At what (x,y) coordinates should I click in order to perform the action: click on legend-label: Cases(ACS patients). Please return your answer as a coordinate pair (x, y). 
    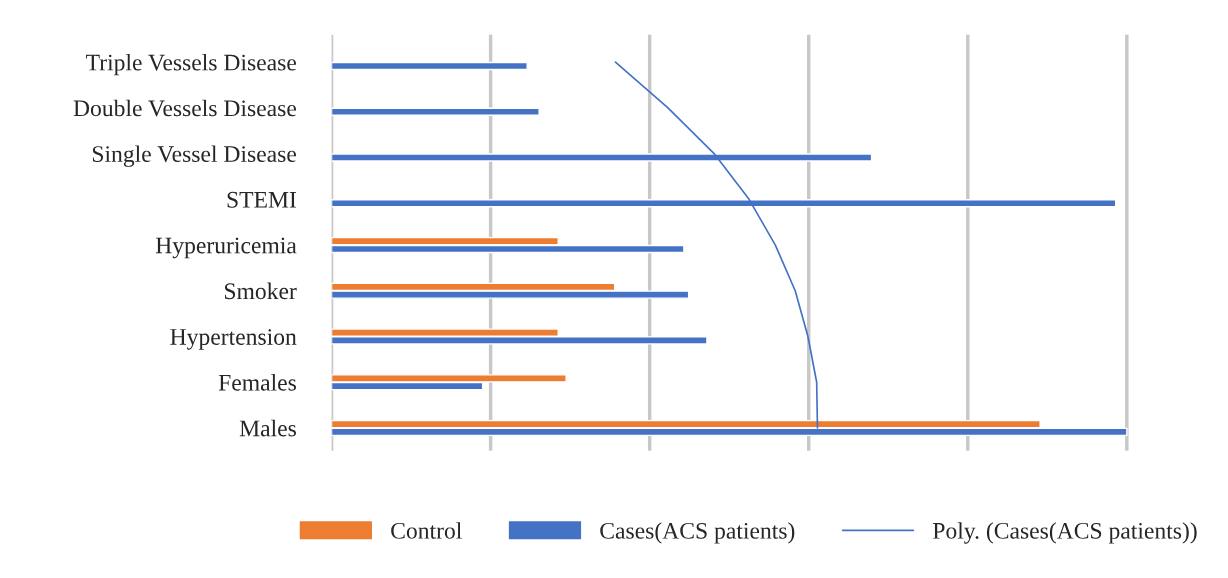
    Looking at the image, I should click on (697, 533).